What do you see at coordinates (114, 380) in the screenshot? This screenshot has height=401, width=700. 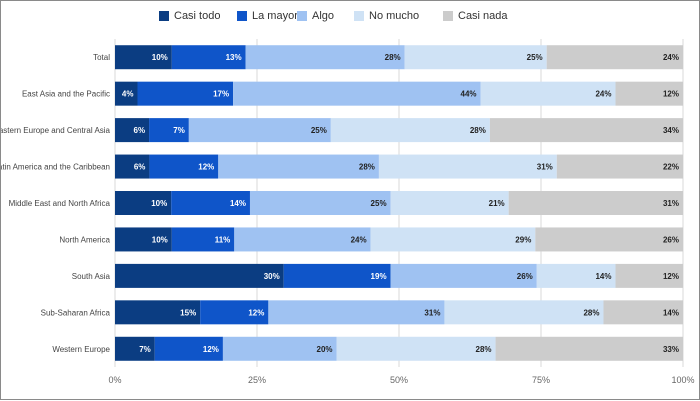 I see `x-tick-label: 0%` at bounding box center [114, 380].